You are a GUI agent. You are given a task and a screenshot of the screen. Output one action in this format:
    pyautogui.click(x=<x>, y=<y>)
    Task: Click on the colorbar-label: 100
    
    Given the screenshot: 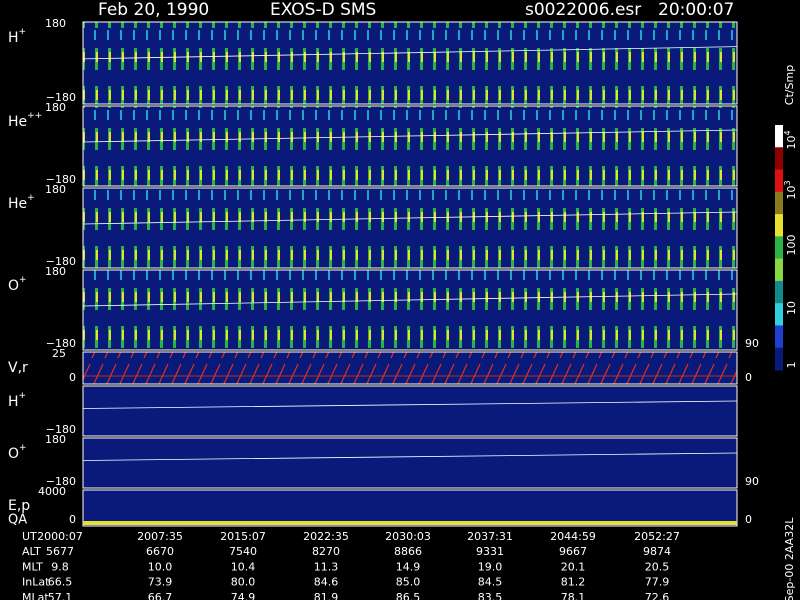 What is the action you would take?
    pyautogui.click(x=791, y=245)
    